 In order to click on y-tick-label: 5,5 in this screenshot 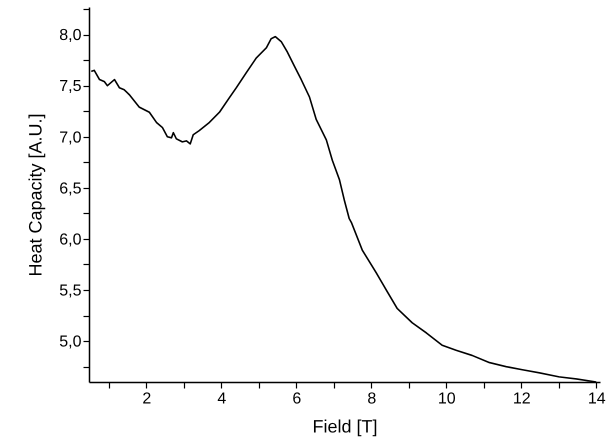, I will do `click(70, 291)`.